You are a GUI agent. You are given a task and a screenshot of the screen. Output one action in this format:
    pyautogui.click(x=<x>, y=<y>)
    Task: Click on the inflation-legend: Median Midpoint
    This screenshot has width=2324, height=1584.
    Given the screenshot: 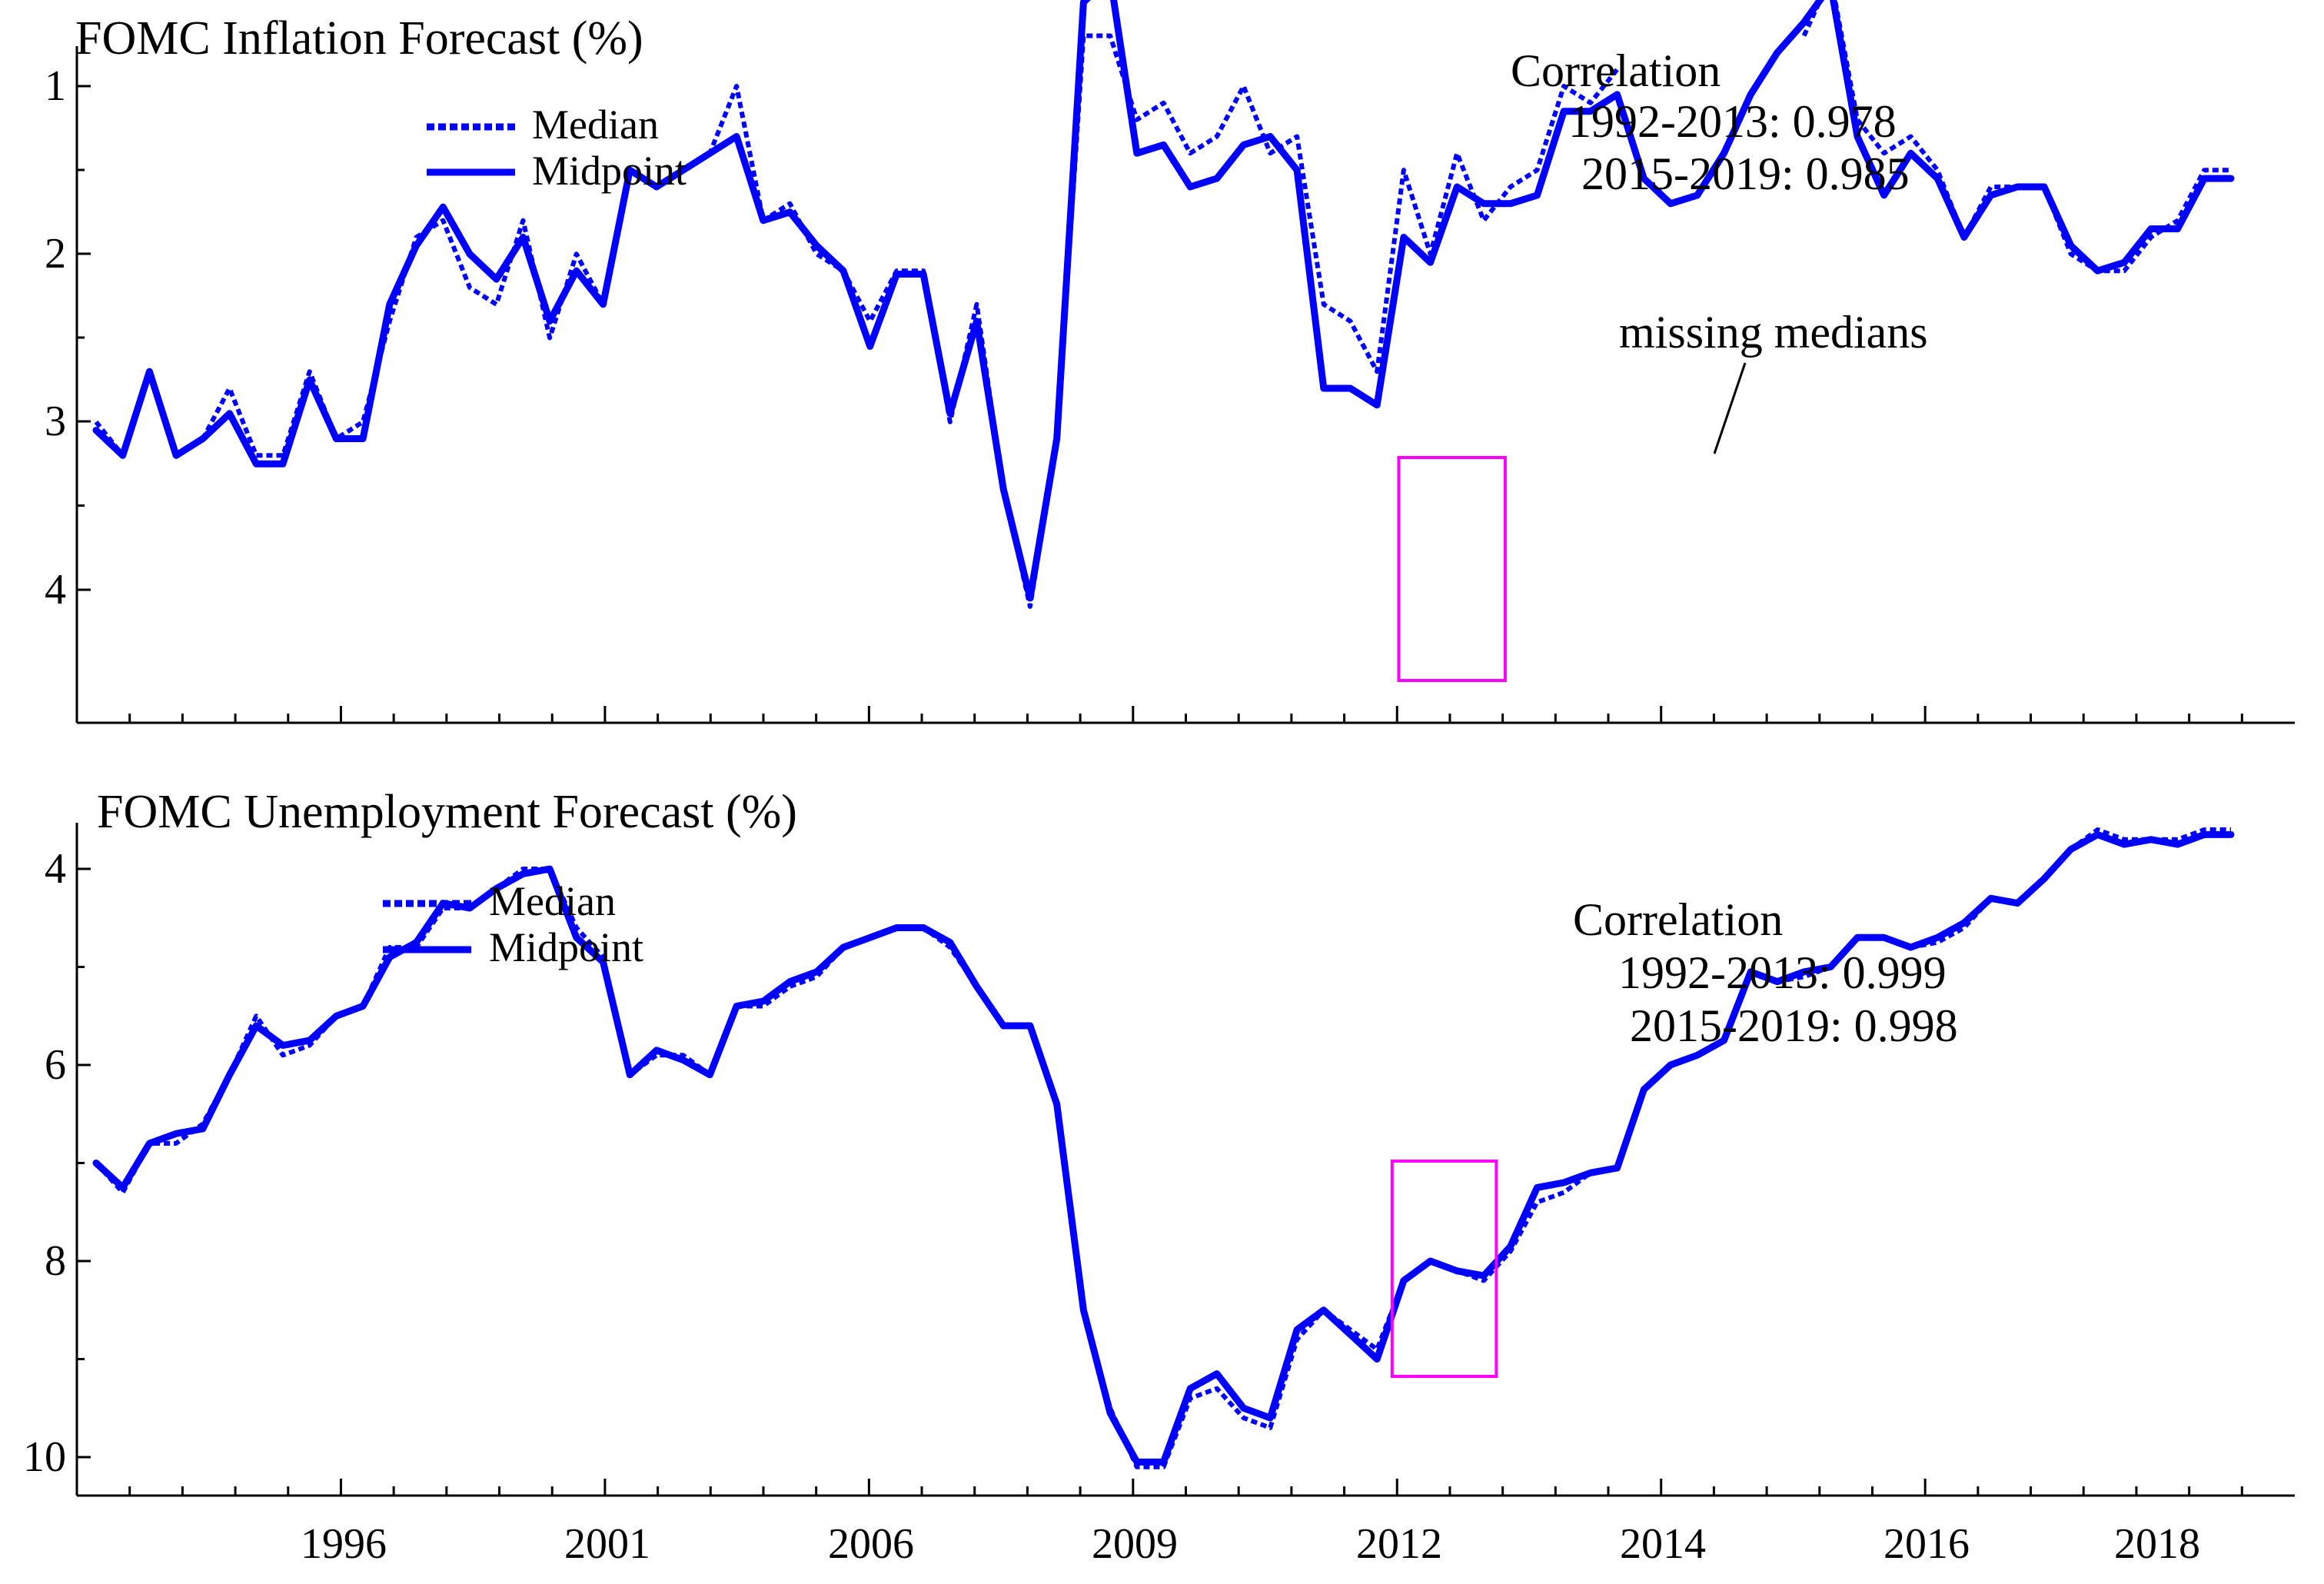 What is the action you would take?
    pyautogui.click(x=557, y=148)
    